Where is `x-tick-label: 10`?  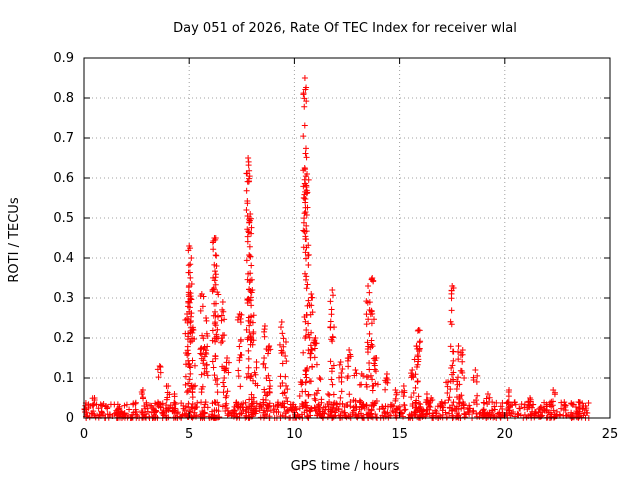
x-tick-label: 10 is located at coordinates (294, 434).